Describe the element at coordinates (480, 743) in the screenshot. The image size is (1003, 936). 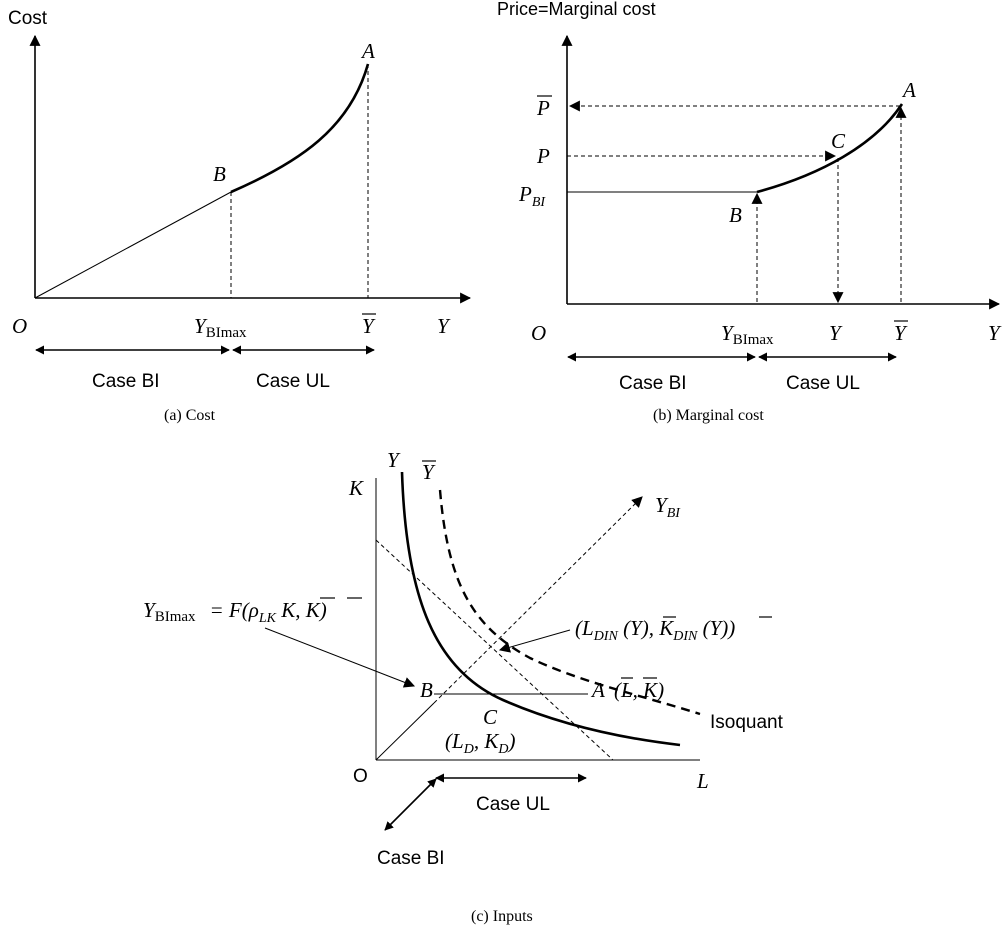
I see `panel-c-point-c-coords: (LD, KD)` at that location.